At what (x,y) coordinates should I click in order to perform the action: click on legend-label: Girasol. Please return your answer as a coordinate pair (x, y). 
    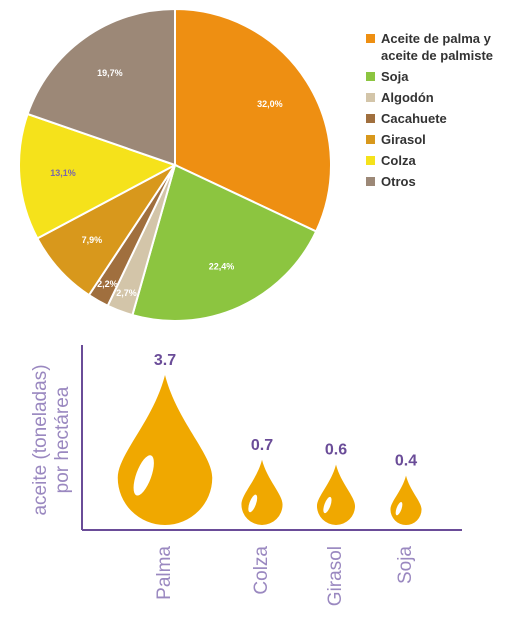
    Looking at the image, I should click on (403, 139).